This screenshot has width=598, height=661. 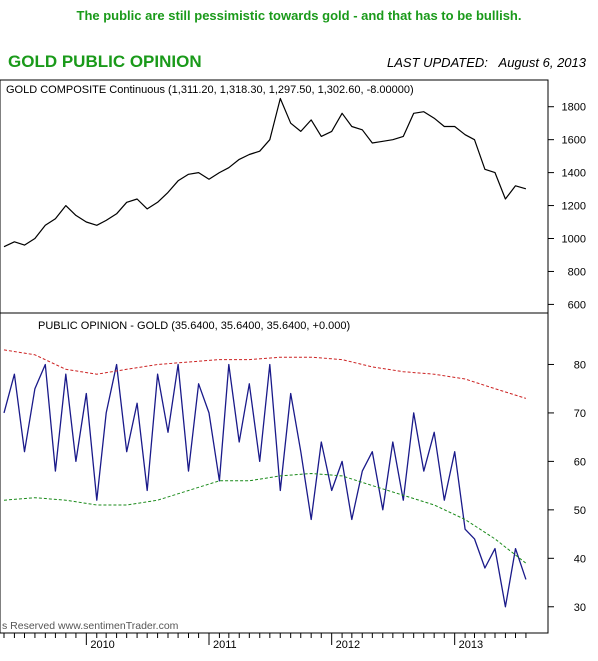 I want to click on gold-tick-label: 800, so click(x=577, y=272).